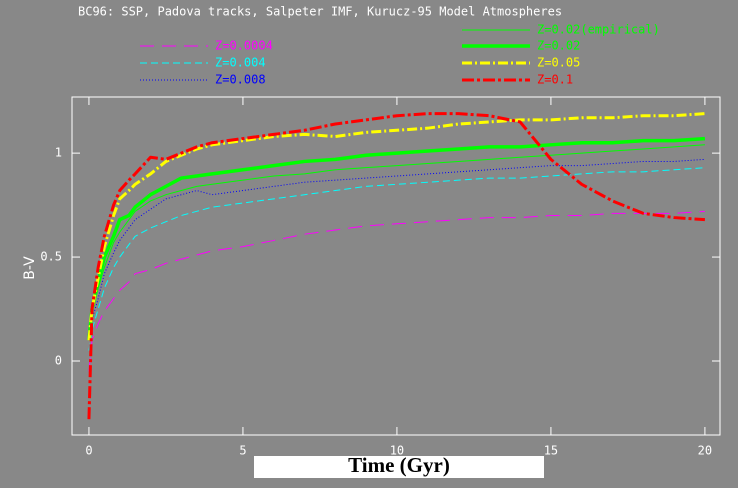  I want to click on x-tick-label: 15, so click(551, 451).